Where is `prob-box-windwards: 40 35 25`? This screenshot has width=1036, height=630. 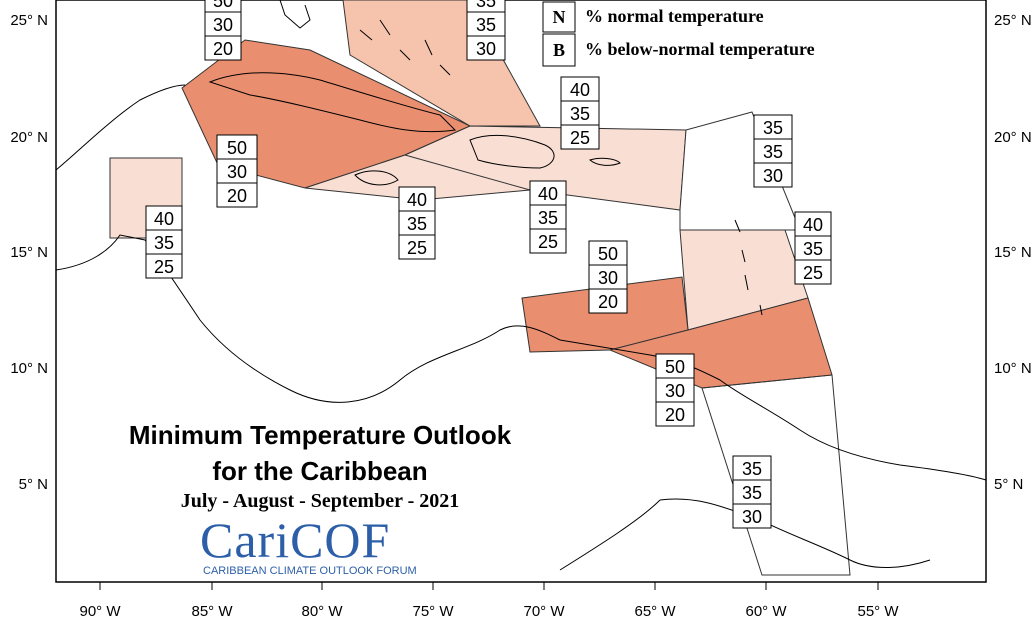
prob-box-windwards: 40 35 25 is located at coordinates (813, 248).